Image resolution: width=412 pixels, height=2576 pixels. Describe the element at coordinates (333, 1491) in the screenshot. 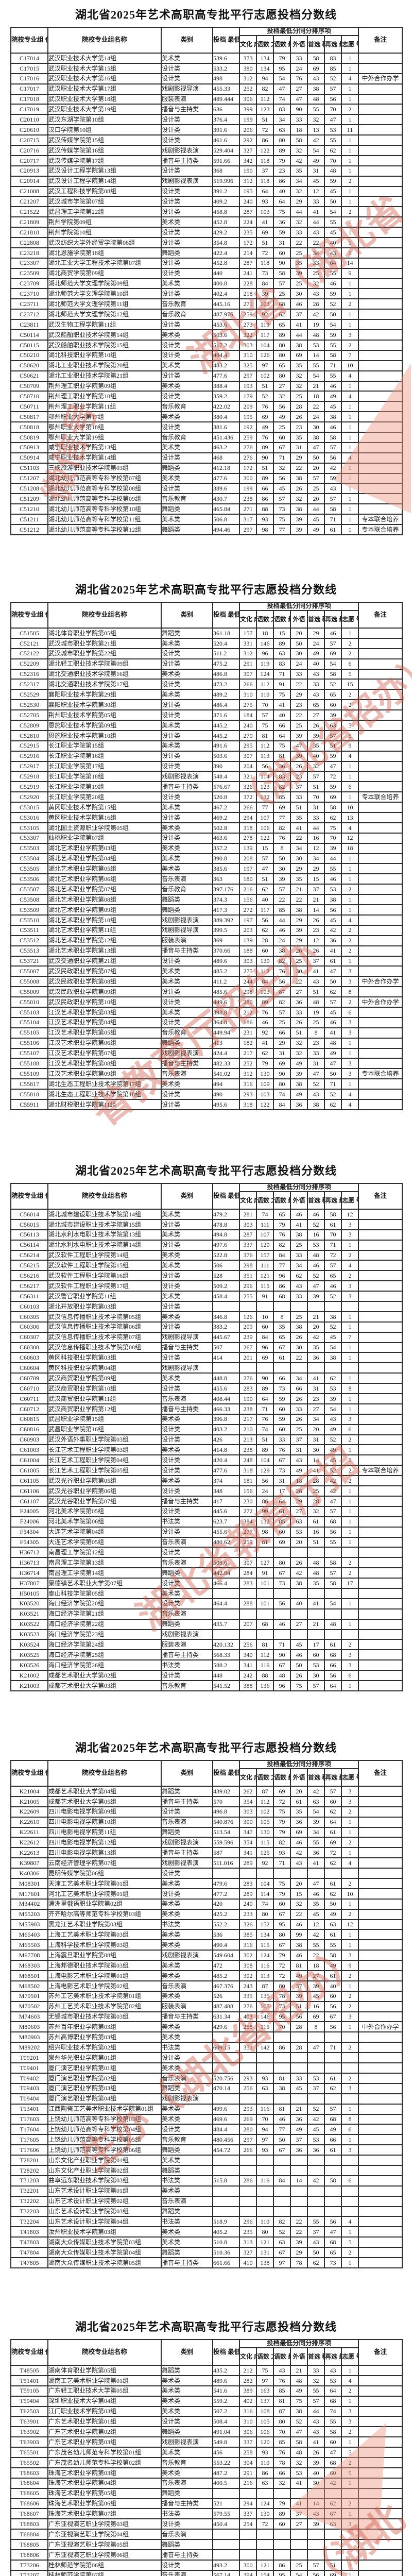

I see `cell-reselect-max: 42` at that location.